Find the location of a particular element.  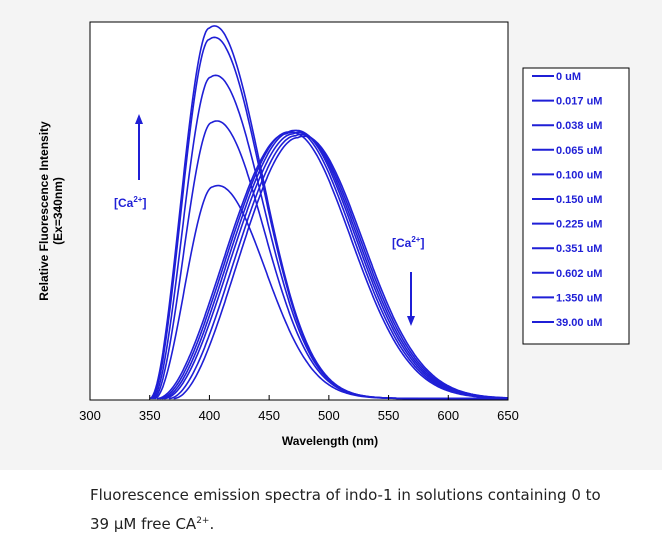

x-tick-label: 550 is located at coordinates (389, 415).